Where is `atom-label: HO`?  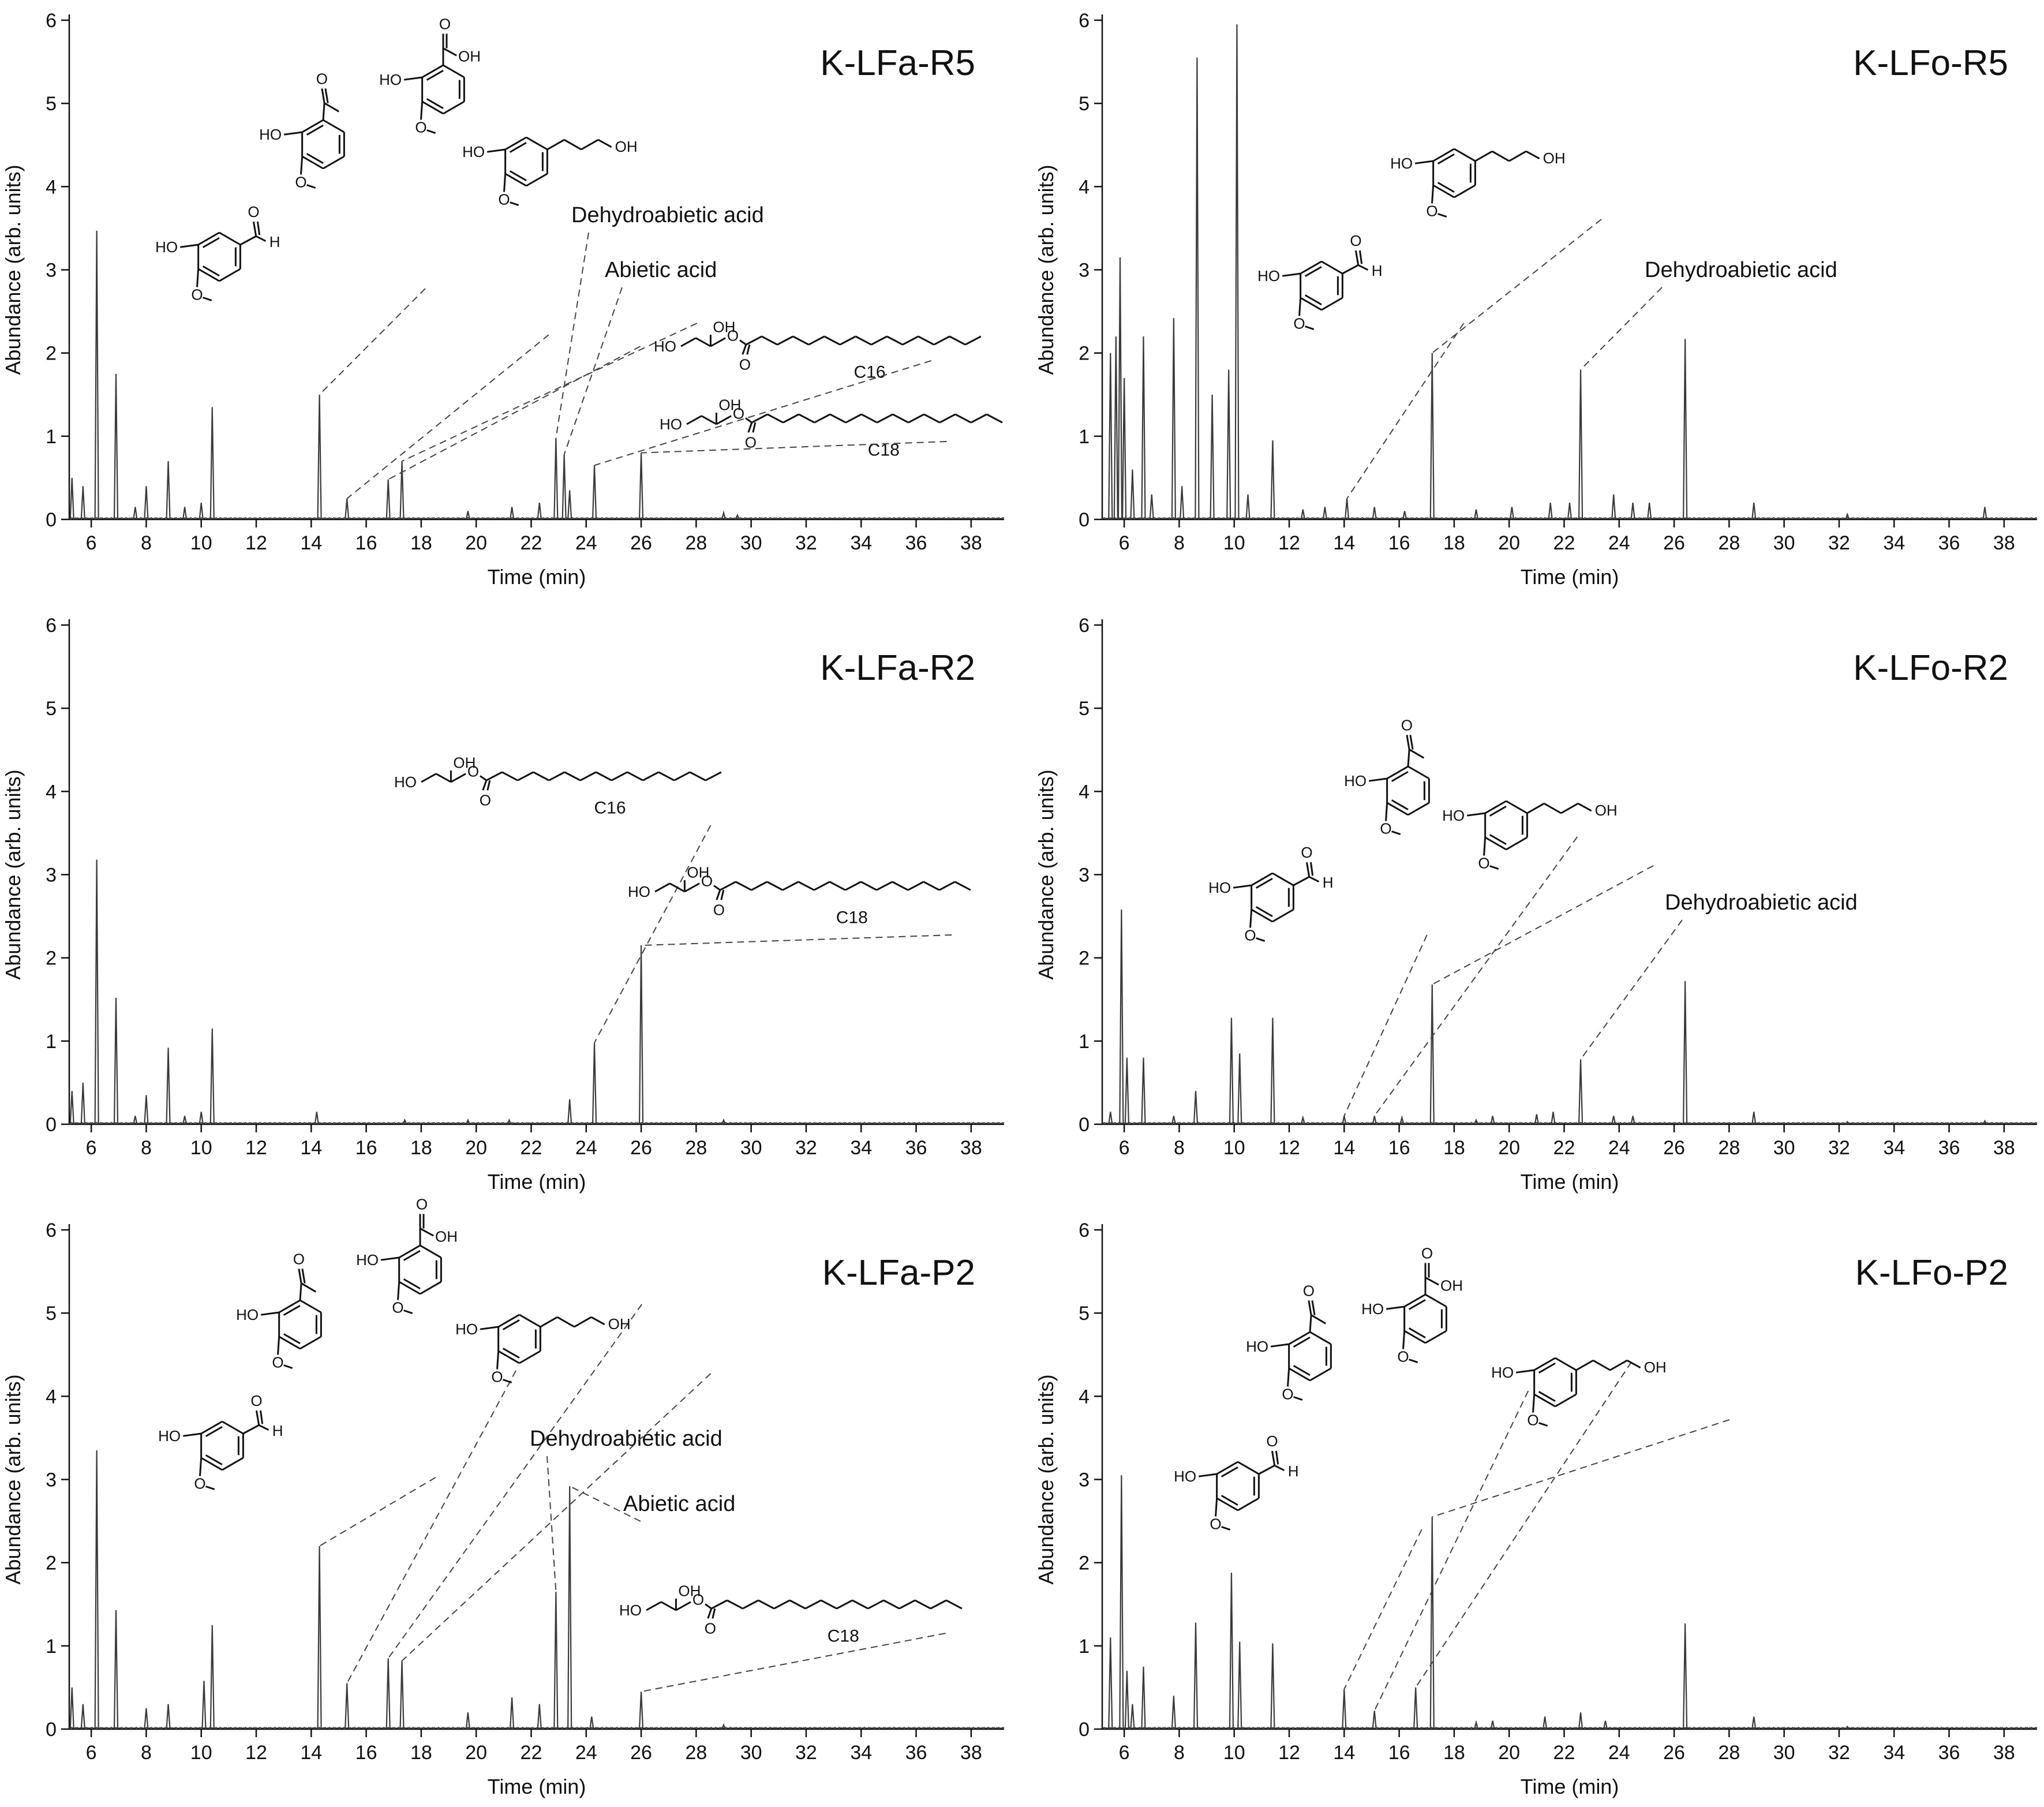 atom-label: HO is located at coordinates (1355, 781).